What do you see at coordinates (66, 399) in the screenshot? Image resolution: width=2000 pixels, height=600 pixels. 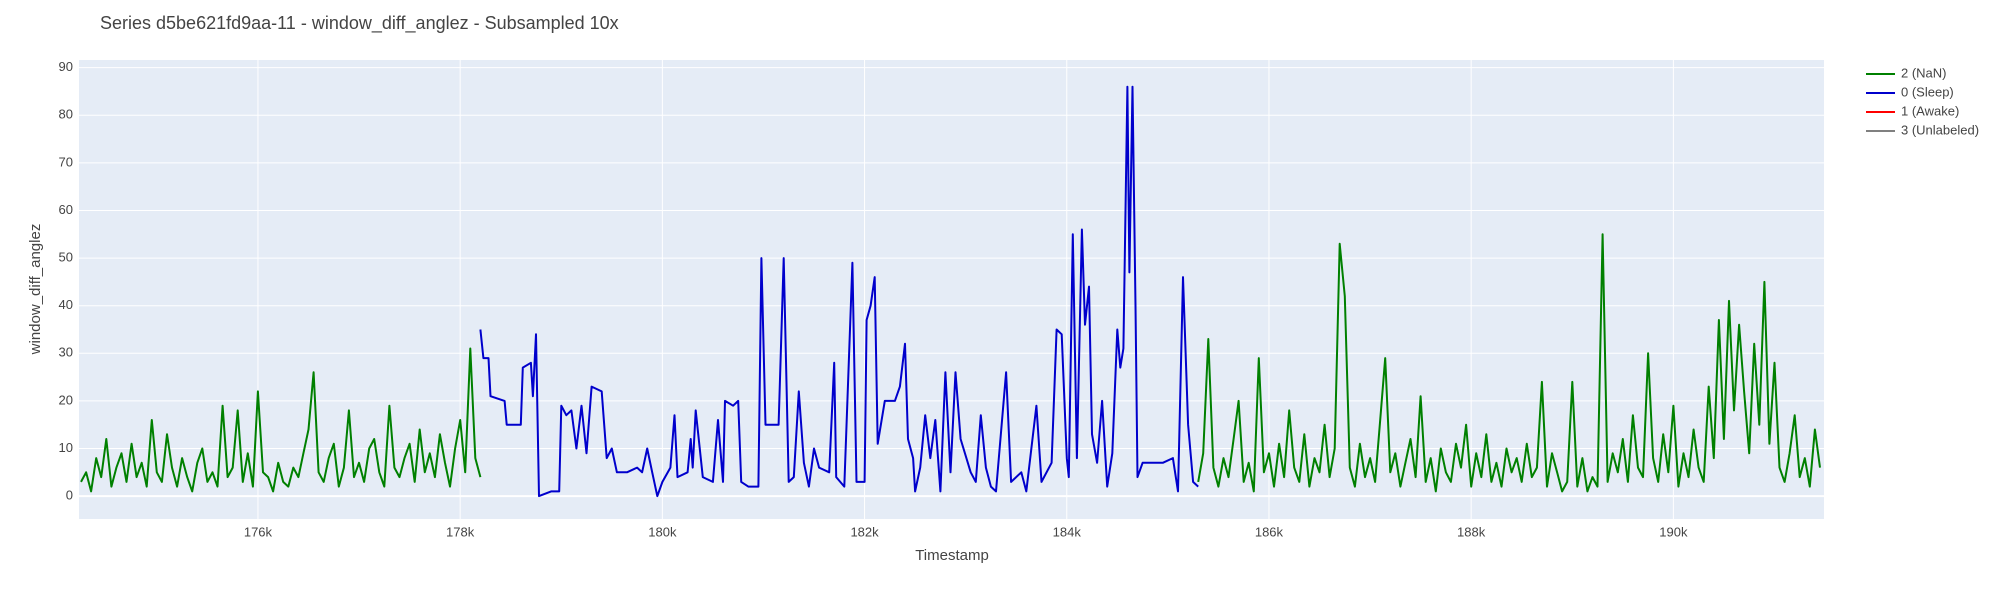 I see `y-tick-label: 20` at bounding box center [66, 399].